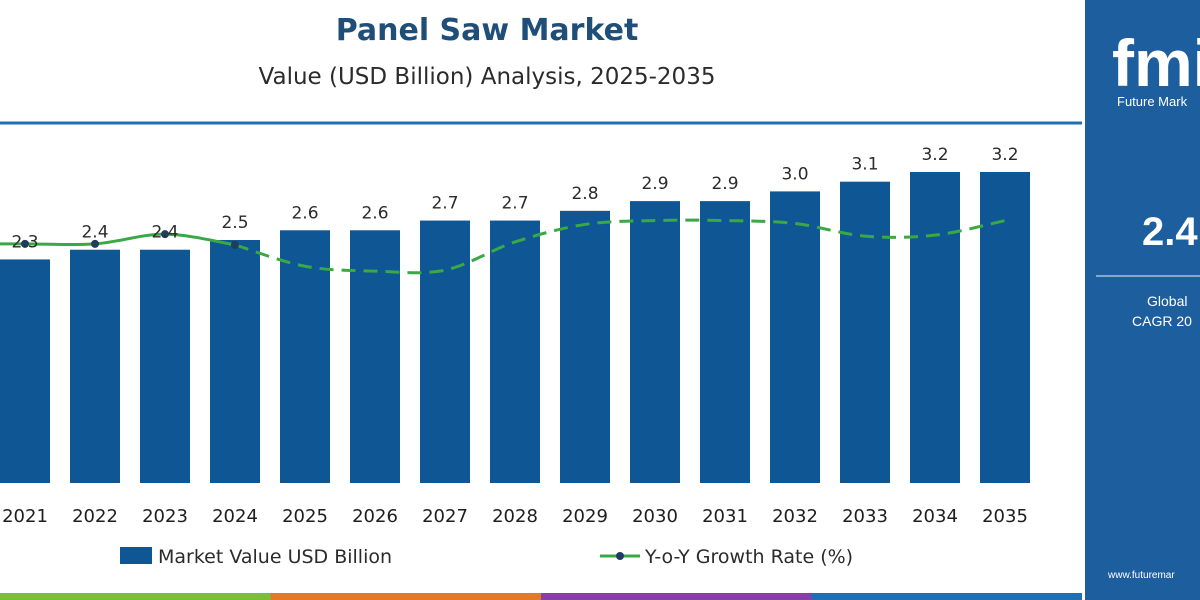 The height and width of the screenshot is (600, 1200). I want to click on data-label-2034: 3.2, so click(934, 155).